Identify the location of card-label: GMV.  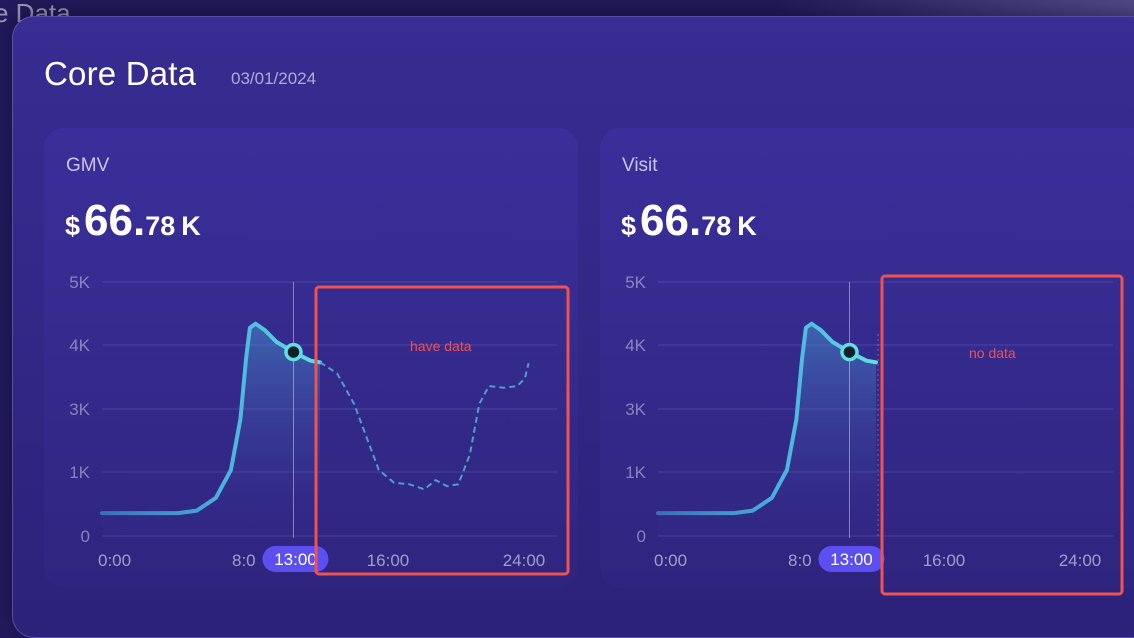
(88, 165).